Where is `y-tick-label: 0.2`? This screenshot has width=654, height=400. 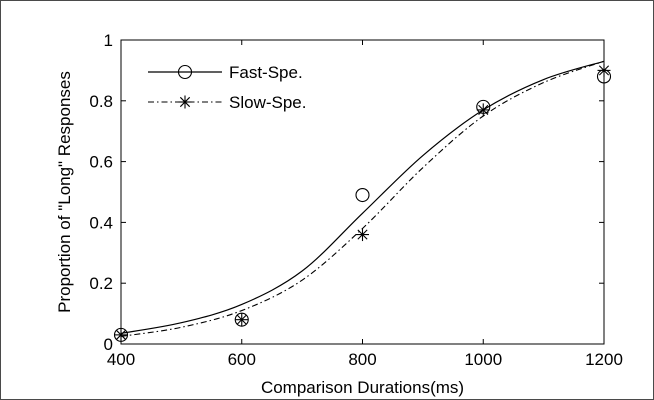 y-tick-label: 0.2 is located at coordinates (101, 283).